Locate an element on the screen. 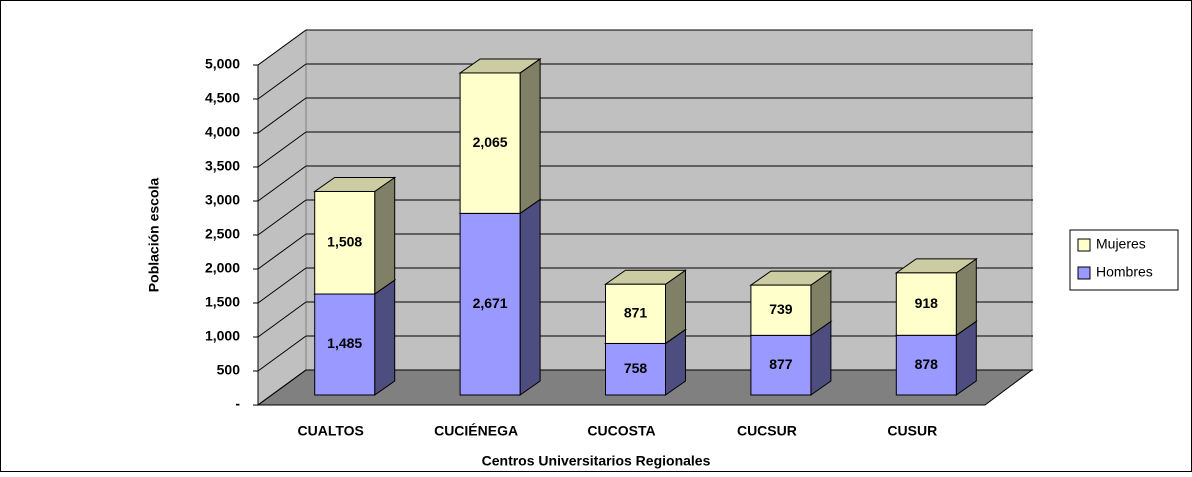  y-tick-label: 500 is located at coordinates (229, 370).